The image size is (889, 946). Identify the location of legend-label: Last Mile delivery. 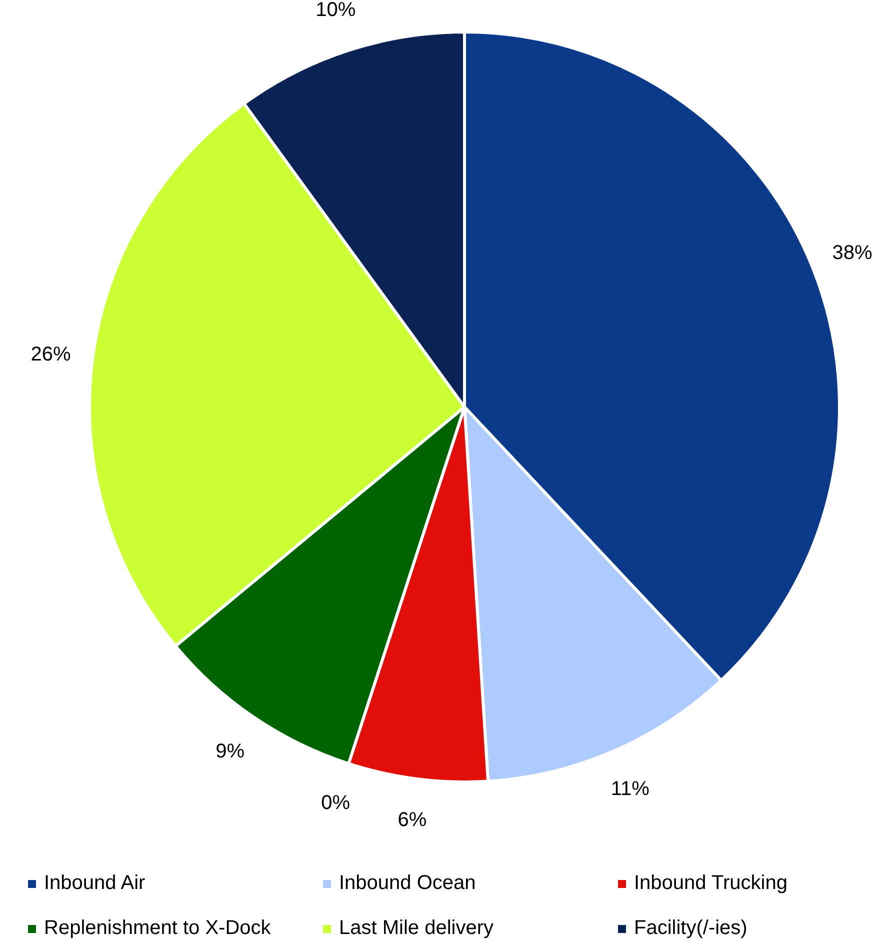
(416, 928).